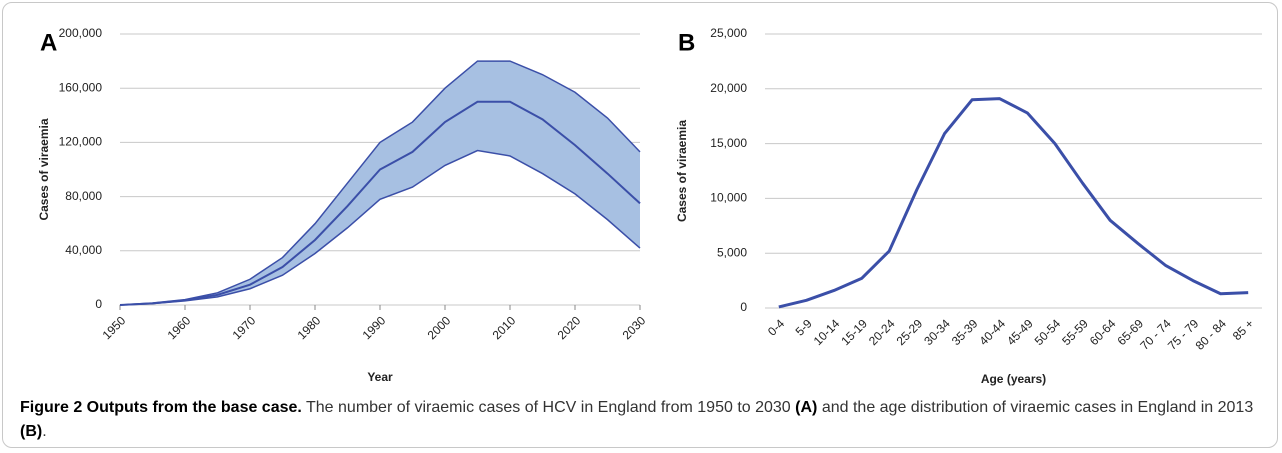 Image resolution: width=1282 pixels, height=453 pixels. I want to click on x-axis-label: Year, so click(380, 377).